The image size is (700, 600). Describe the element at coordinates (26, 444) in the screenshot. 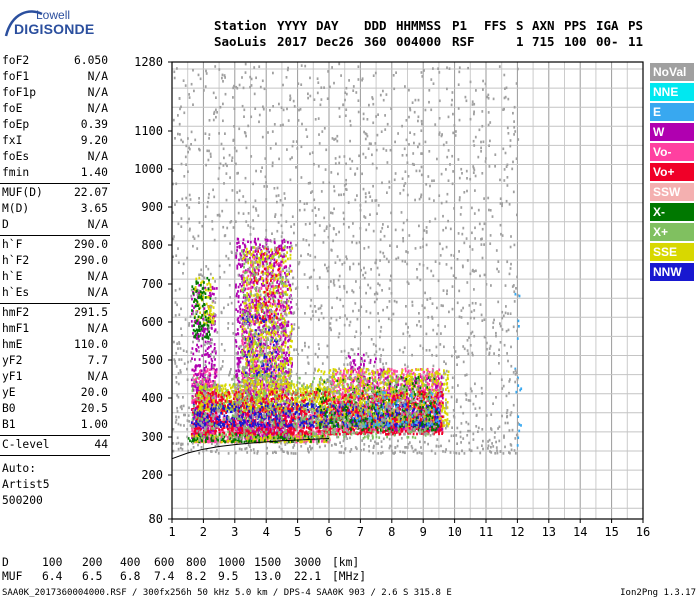

I see `param-key: C-level` at that location.